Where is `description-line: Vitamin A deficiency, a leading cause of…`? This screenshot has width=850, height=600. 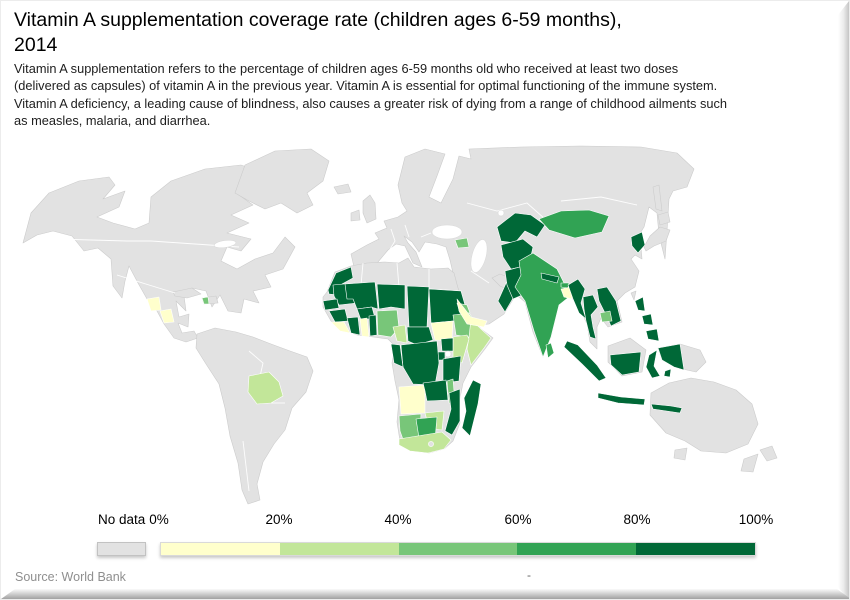
description-line: Vitamin A deficiency, a leading cause of… is located at coordinates (371, 103).